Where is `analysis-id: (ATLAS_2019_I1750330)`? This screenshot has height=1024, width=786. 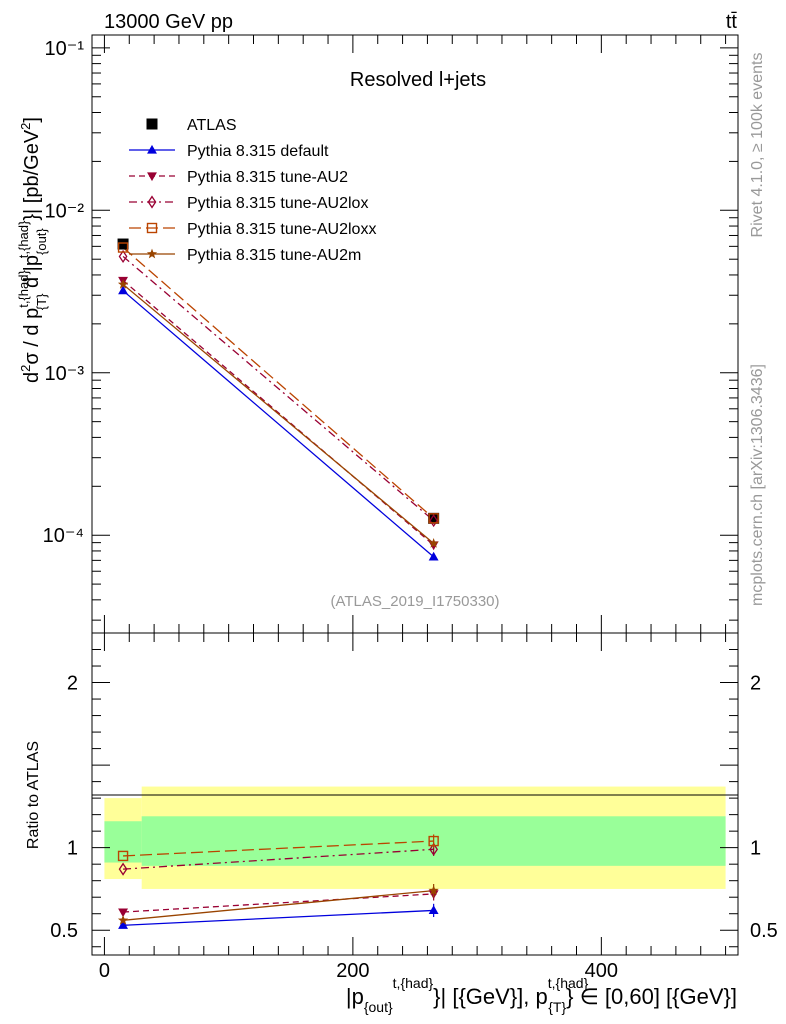 analysis-id: (ATLAS_2019_I1750330) is located at coordinates (414, 601).